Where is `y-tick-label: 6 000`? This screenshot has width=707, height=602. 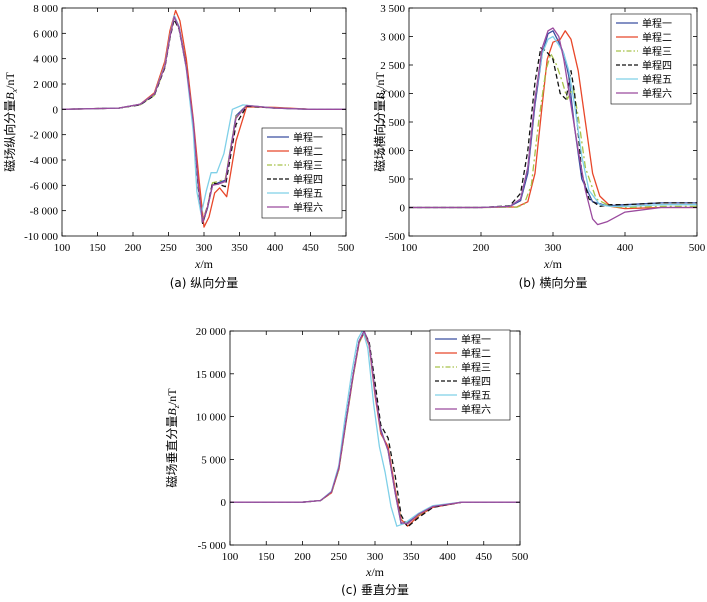 y-tick-label: 6 000 is located at coordinates (45, 34).